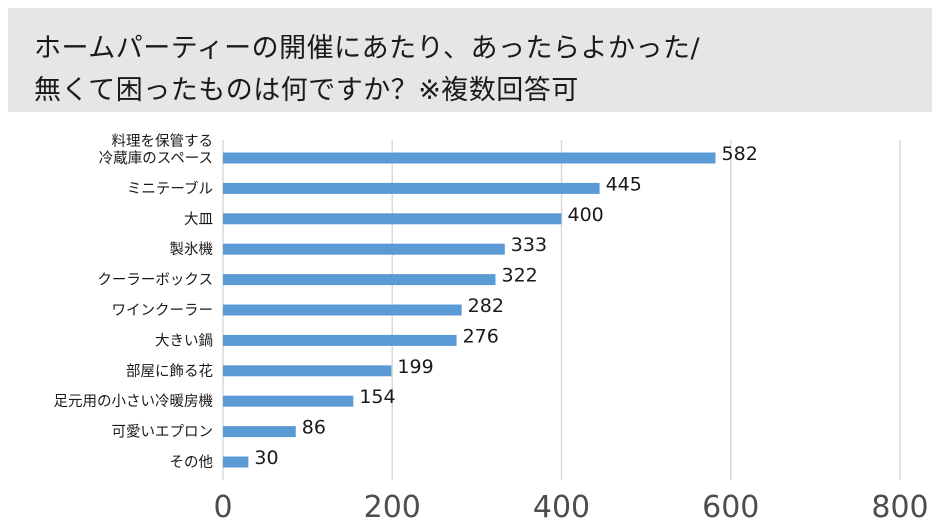 This screenshot has height=528, width=940. What do you see at coordinates (481, 336) in the screenshot?
I see `value-label-6: 276` at bounding box center [481, 336].